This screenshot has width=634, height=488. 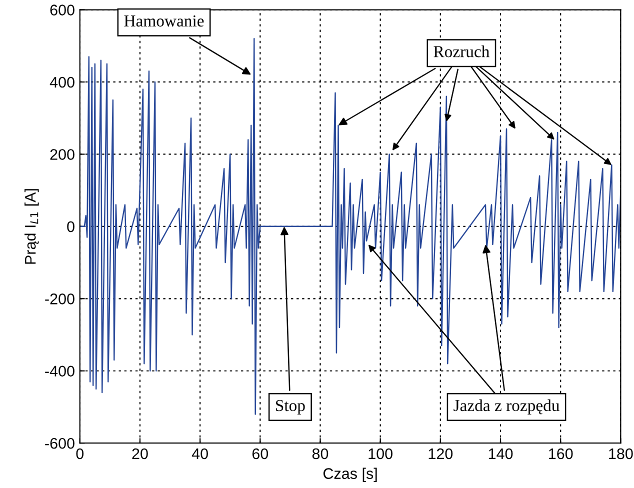 I want to click on y-tick-label: 0, so click(x=70, y=226).